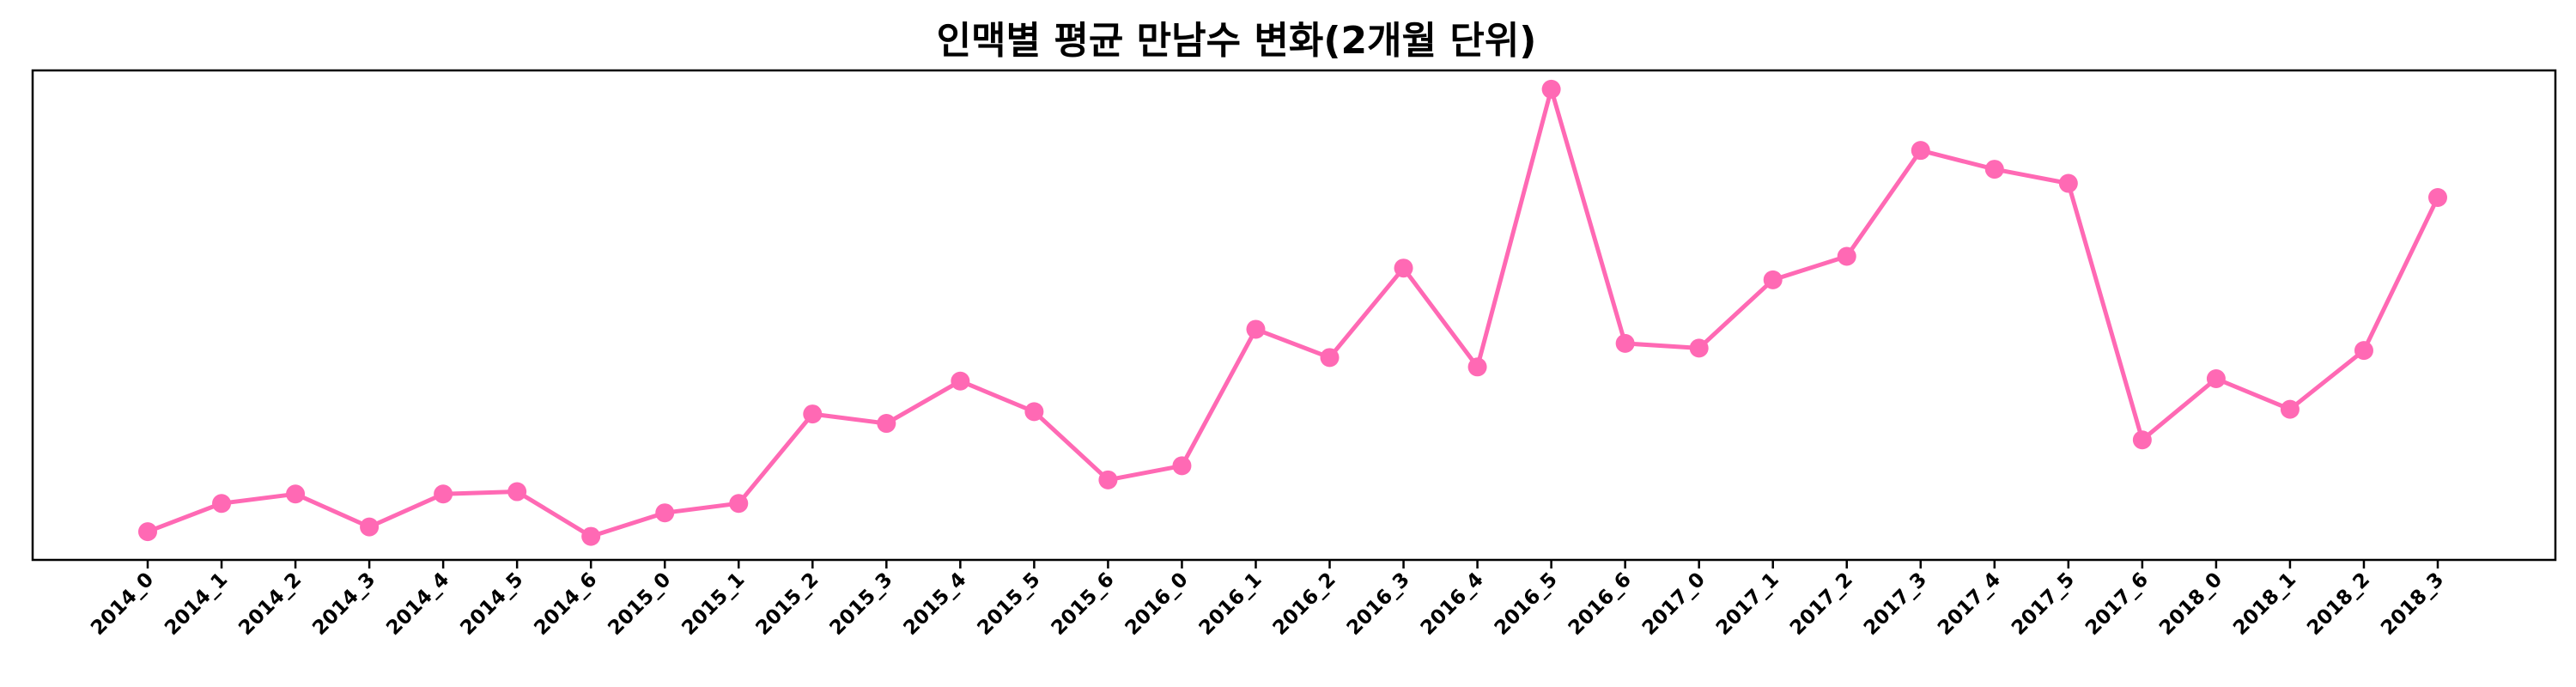 This screenshot has width=2576, height=687. I want to click on x-tick-label: 2017_2, so click(1821, 604).